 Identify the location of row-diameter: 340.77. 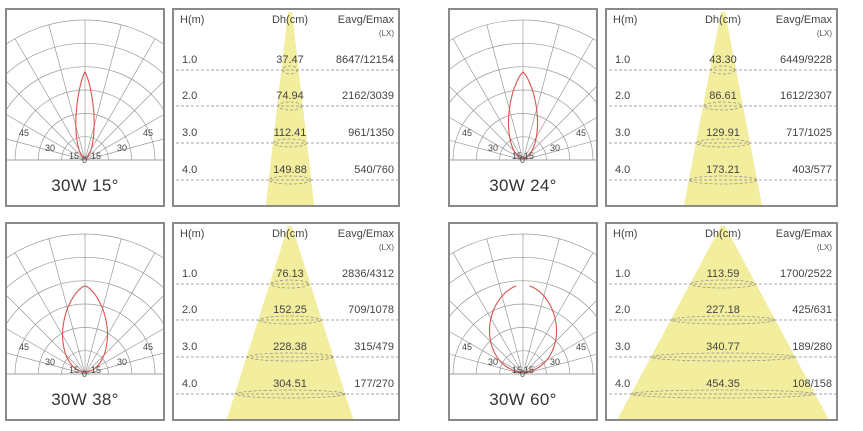
(723, 347).